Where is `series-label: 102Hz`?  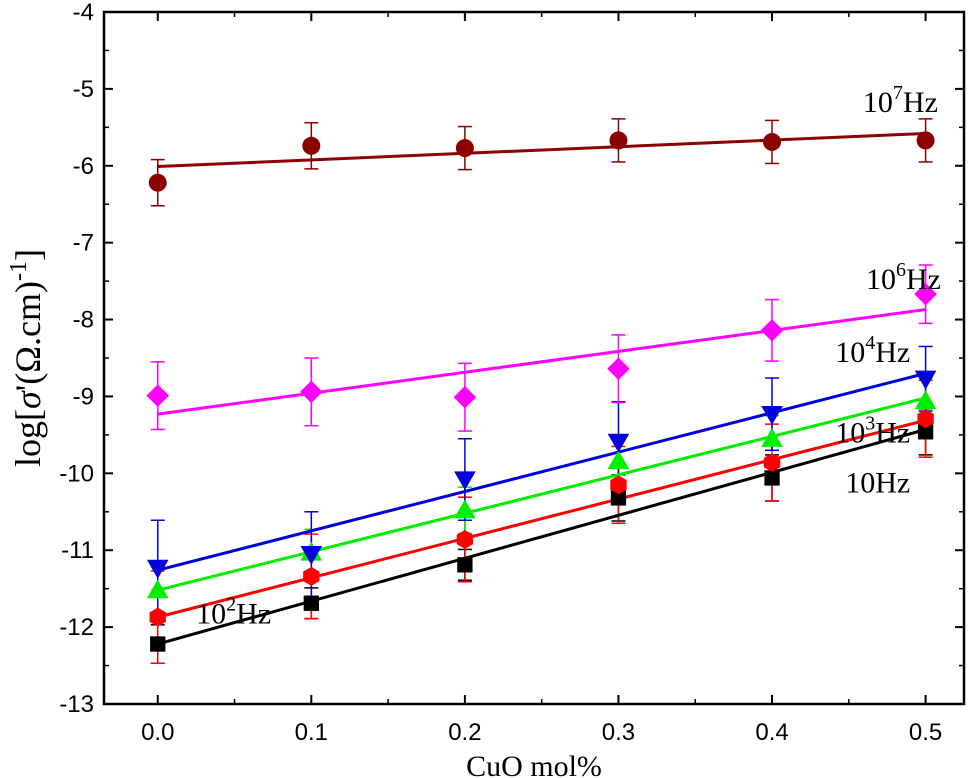
series-label: 102Hz is located at coordinates (233, 611).